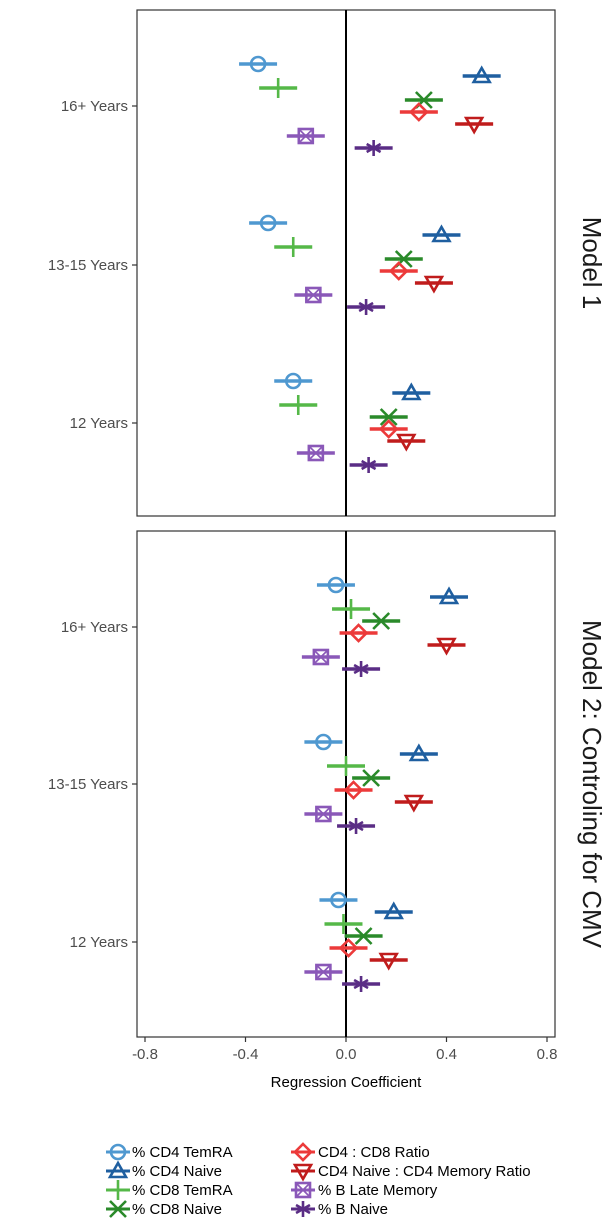 The width and height of the screenshot is (614, 1228). Describe the element at coordinates (346, 1054) in the screenshot. I see `x-tick-label: 0.0` at that location.